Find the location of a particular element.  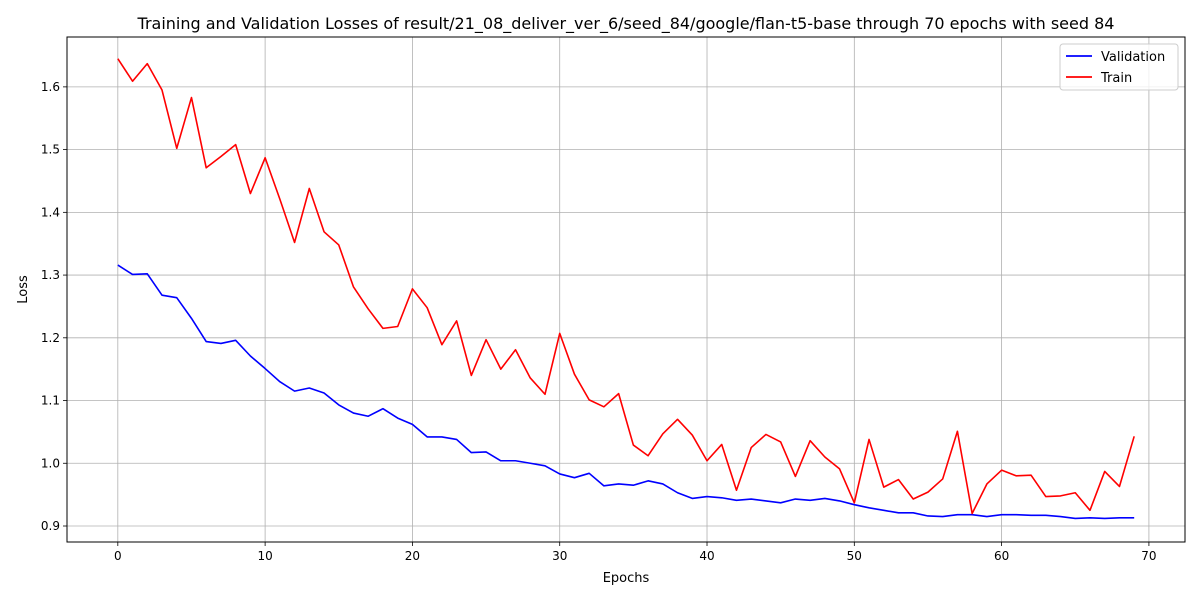

y-tick-label: 1.4 is located at coordinates (50, 212).